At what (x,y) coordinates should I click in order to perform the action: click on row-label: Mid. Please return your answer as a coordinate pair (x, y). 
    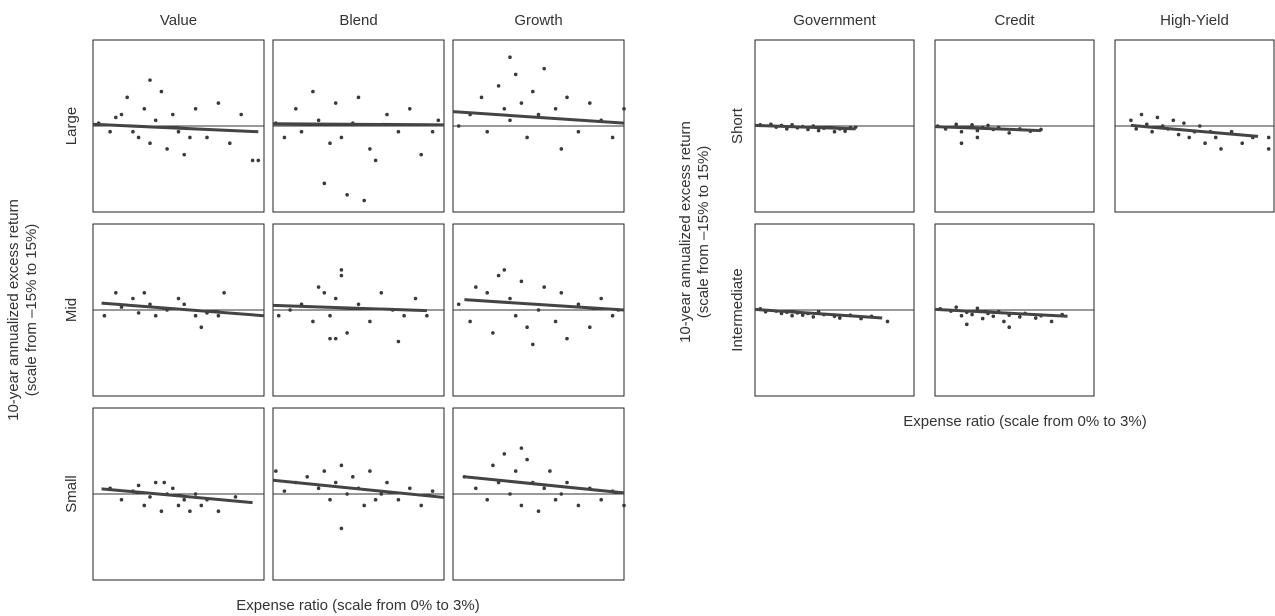
    Looking at the image, I should click on (71, 310).